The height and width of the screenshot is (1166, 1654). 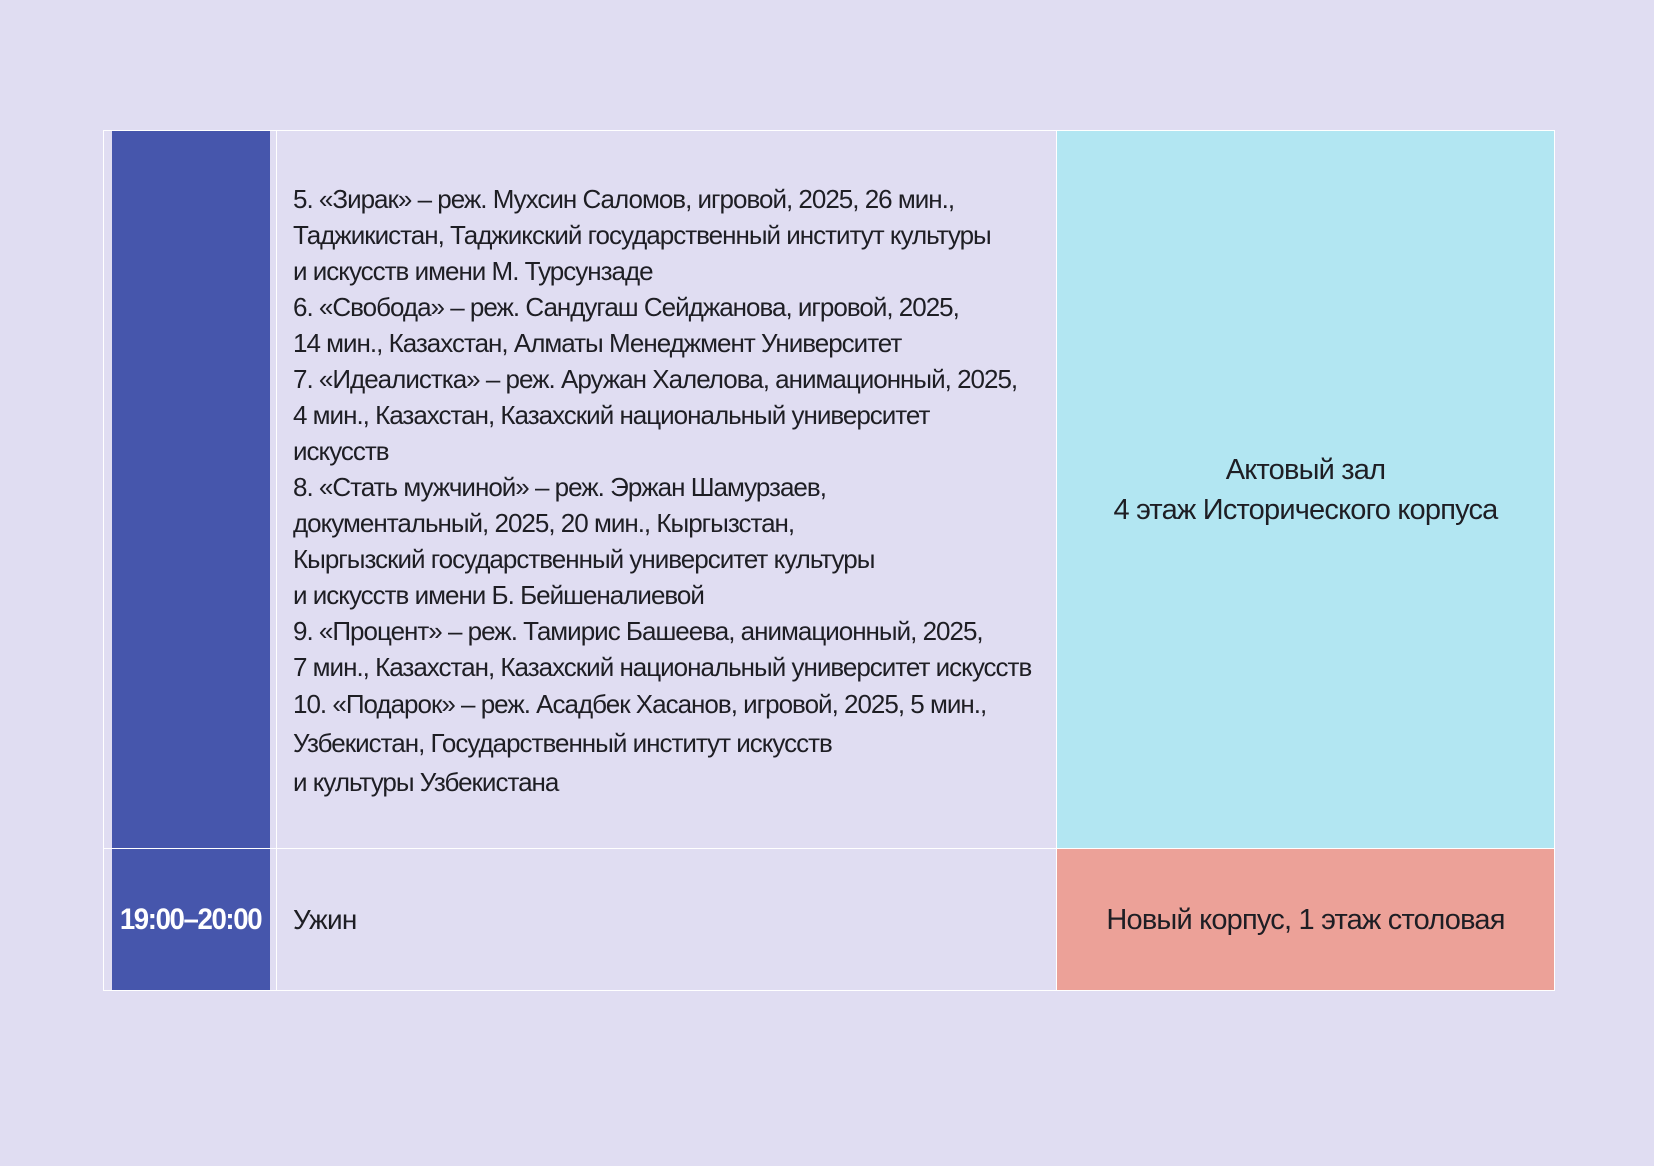 What do you see at coordinates (325, 919) in the screenshot?
I see `event-dinner-label: Ужин` at bounding box center [325, 919].